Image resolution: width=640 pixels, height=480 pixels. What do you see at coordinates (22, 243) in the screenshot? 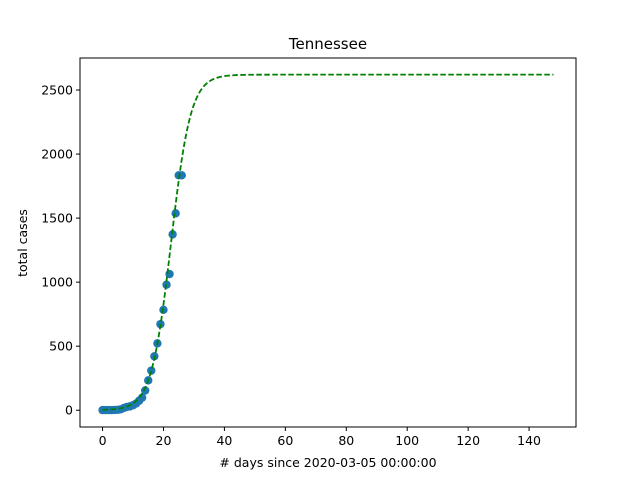
I see `y-axis-label: total cases` at bounding box center [22, 243].